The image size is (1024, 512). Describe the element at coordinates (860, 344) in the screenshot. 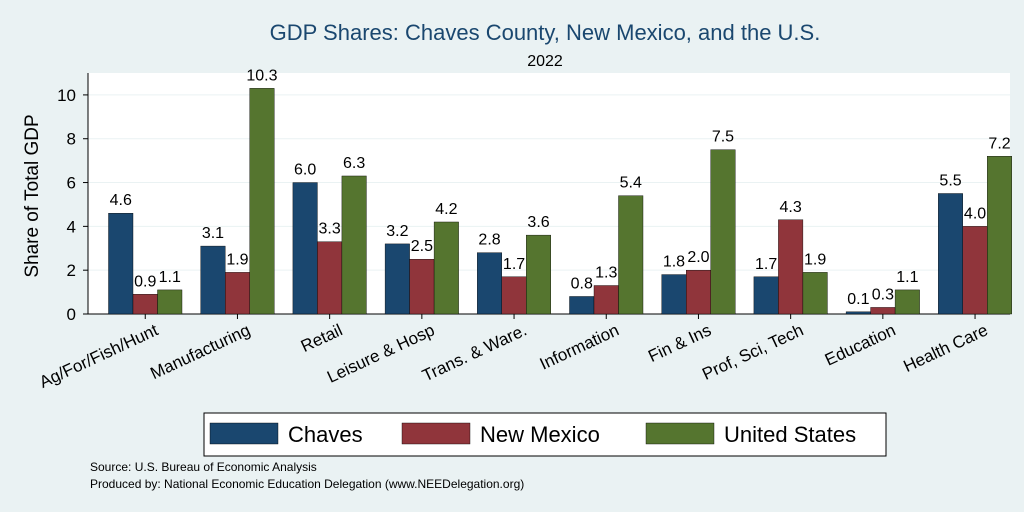

I see `x-tick-label: Education` at that location.